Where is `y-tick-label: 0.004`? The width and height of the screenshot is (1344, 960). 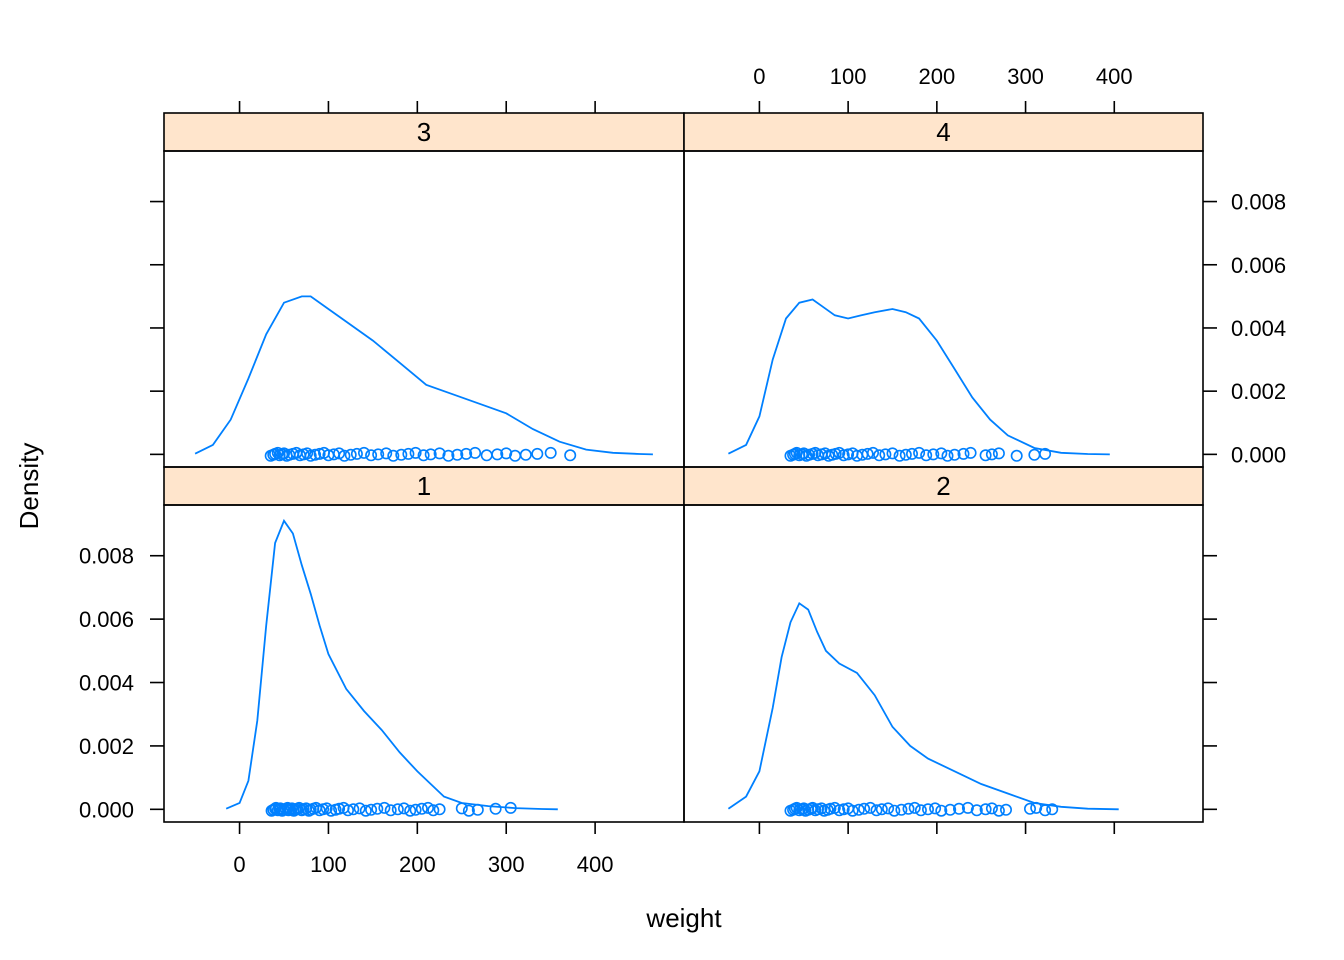 y-tick-label: 0.004 is located at coordinates (1258, 328).